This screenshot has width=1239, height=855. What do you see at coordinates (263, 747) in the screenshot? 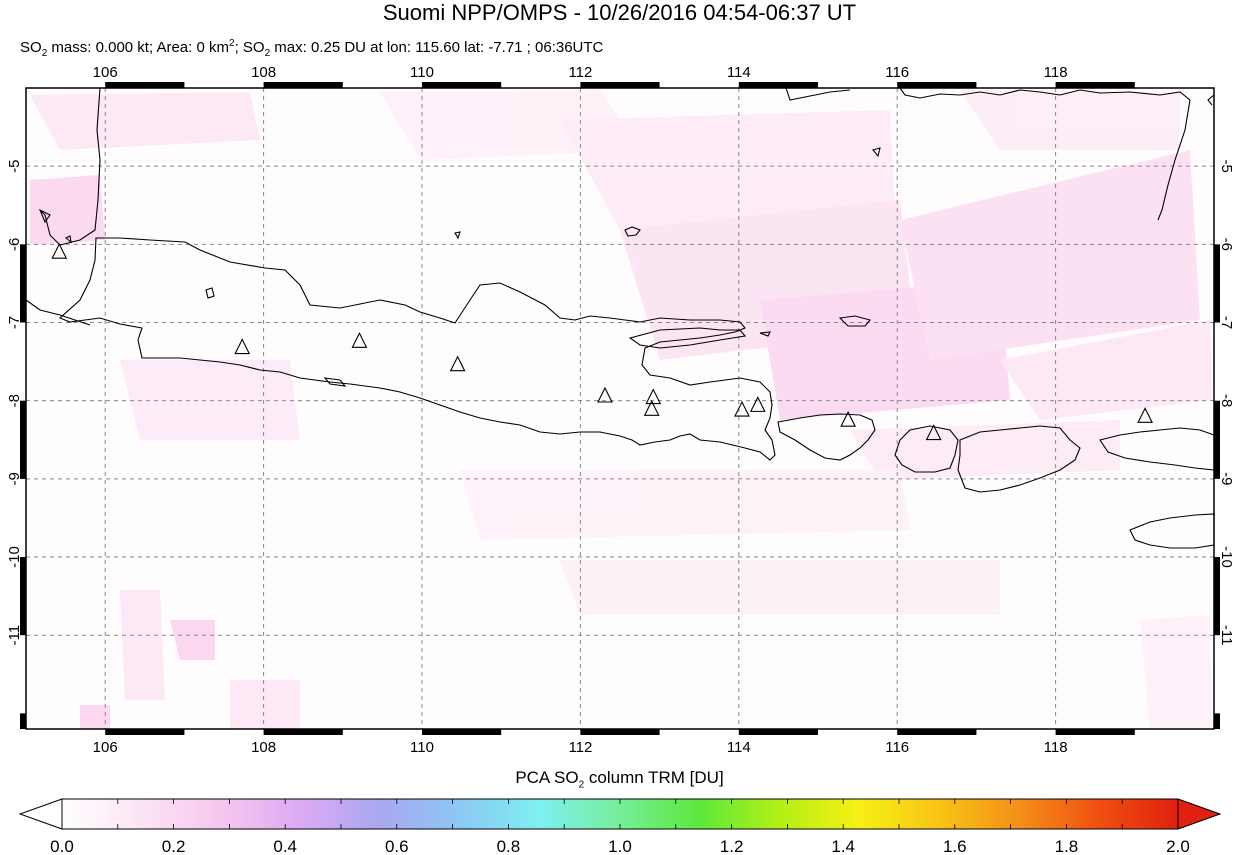
I see `lon-tick-label-bottom: 108` at bounding box center [263, 747].